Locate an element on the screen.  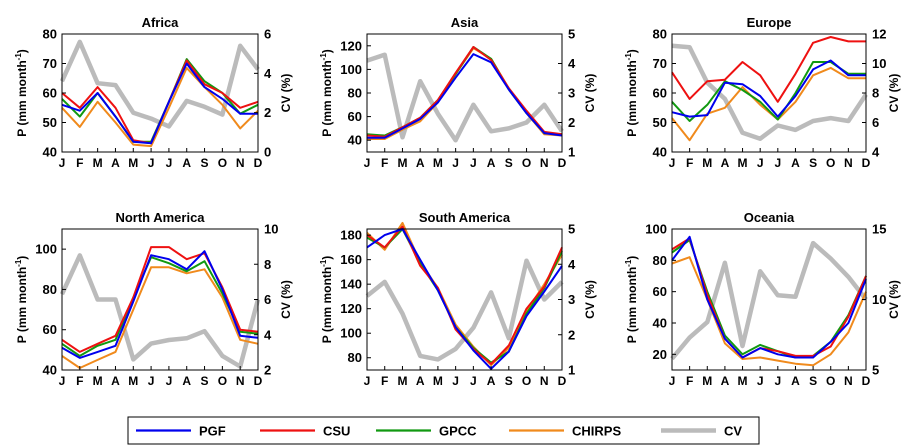
panel-title: Africa is located at coordinates (161, 22).